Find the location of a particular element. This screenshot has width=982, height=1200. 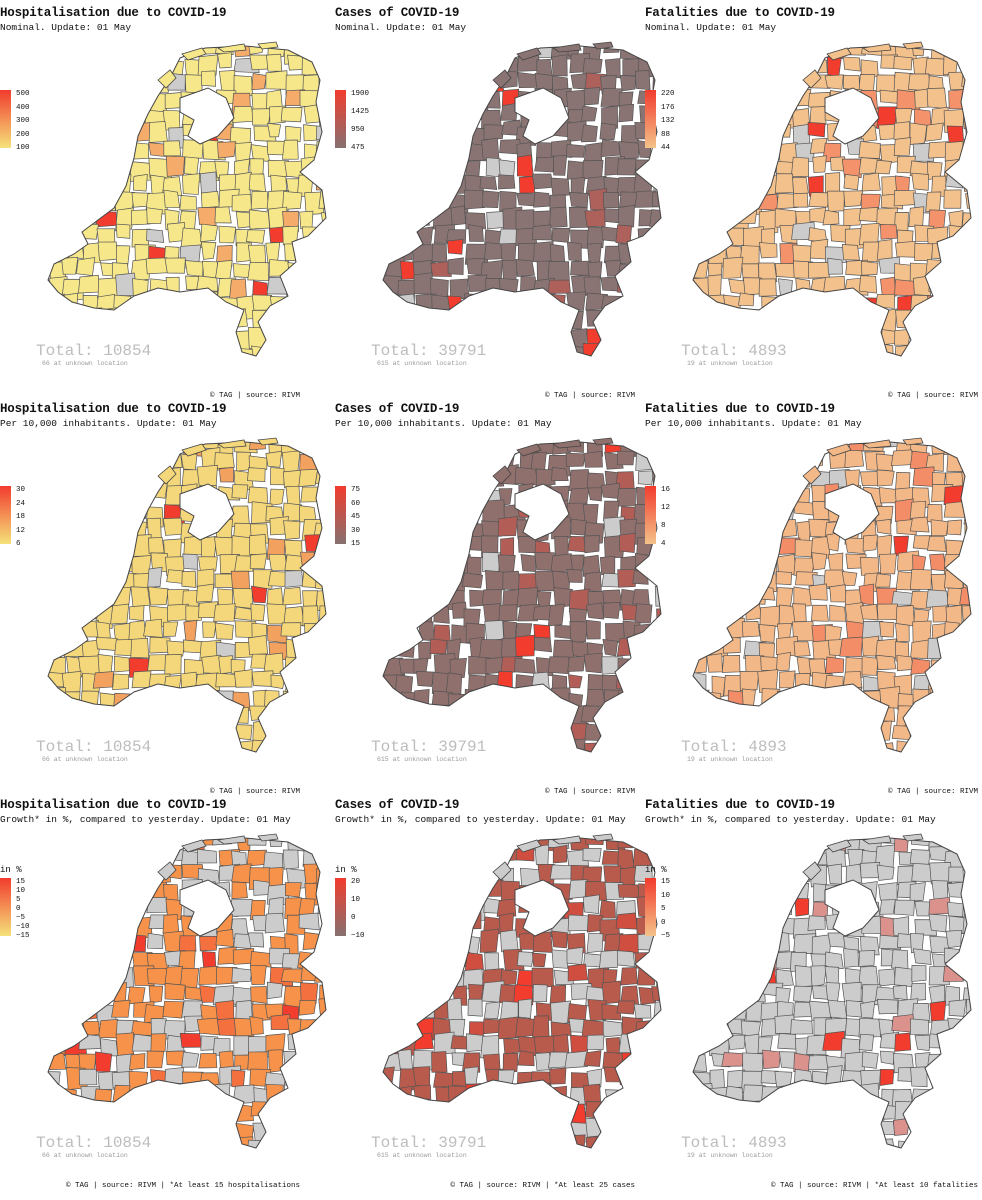

choropleth-map is located at coordinates (823, 199).